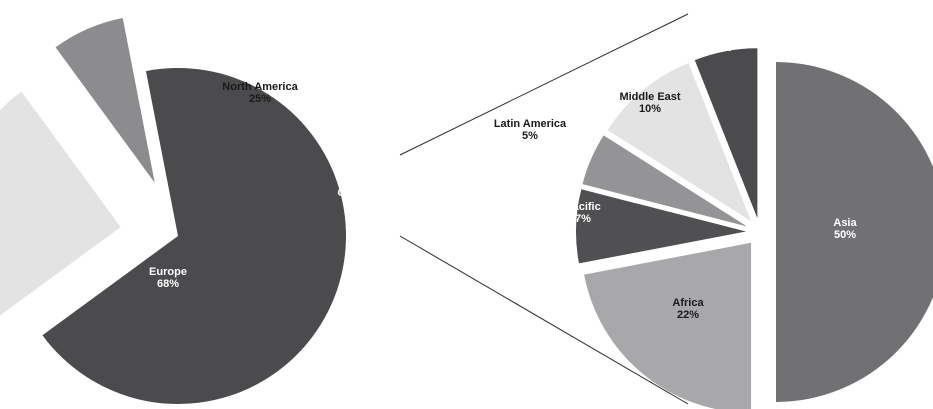  I want to click on slice-value: 10%, so click(650, 109).